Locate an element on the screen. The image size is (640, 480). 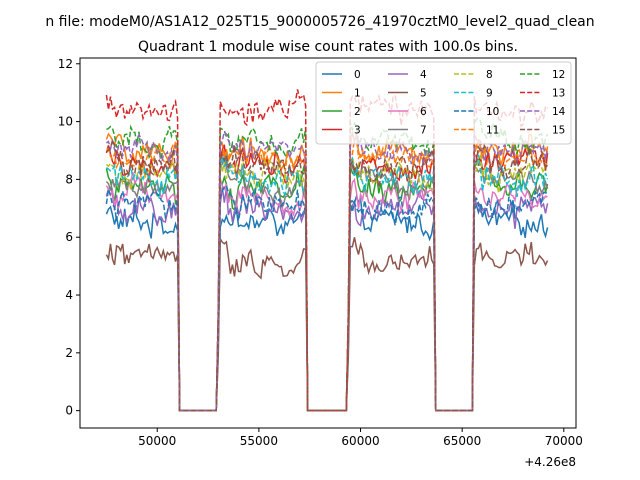
legend-label-10: 10 is located at coordinates (492, 112).